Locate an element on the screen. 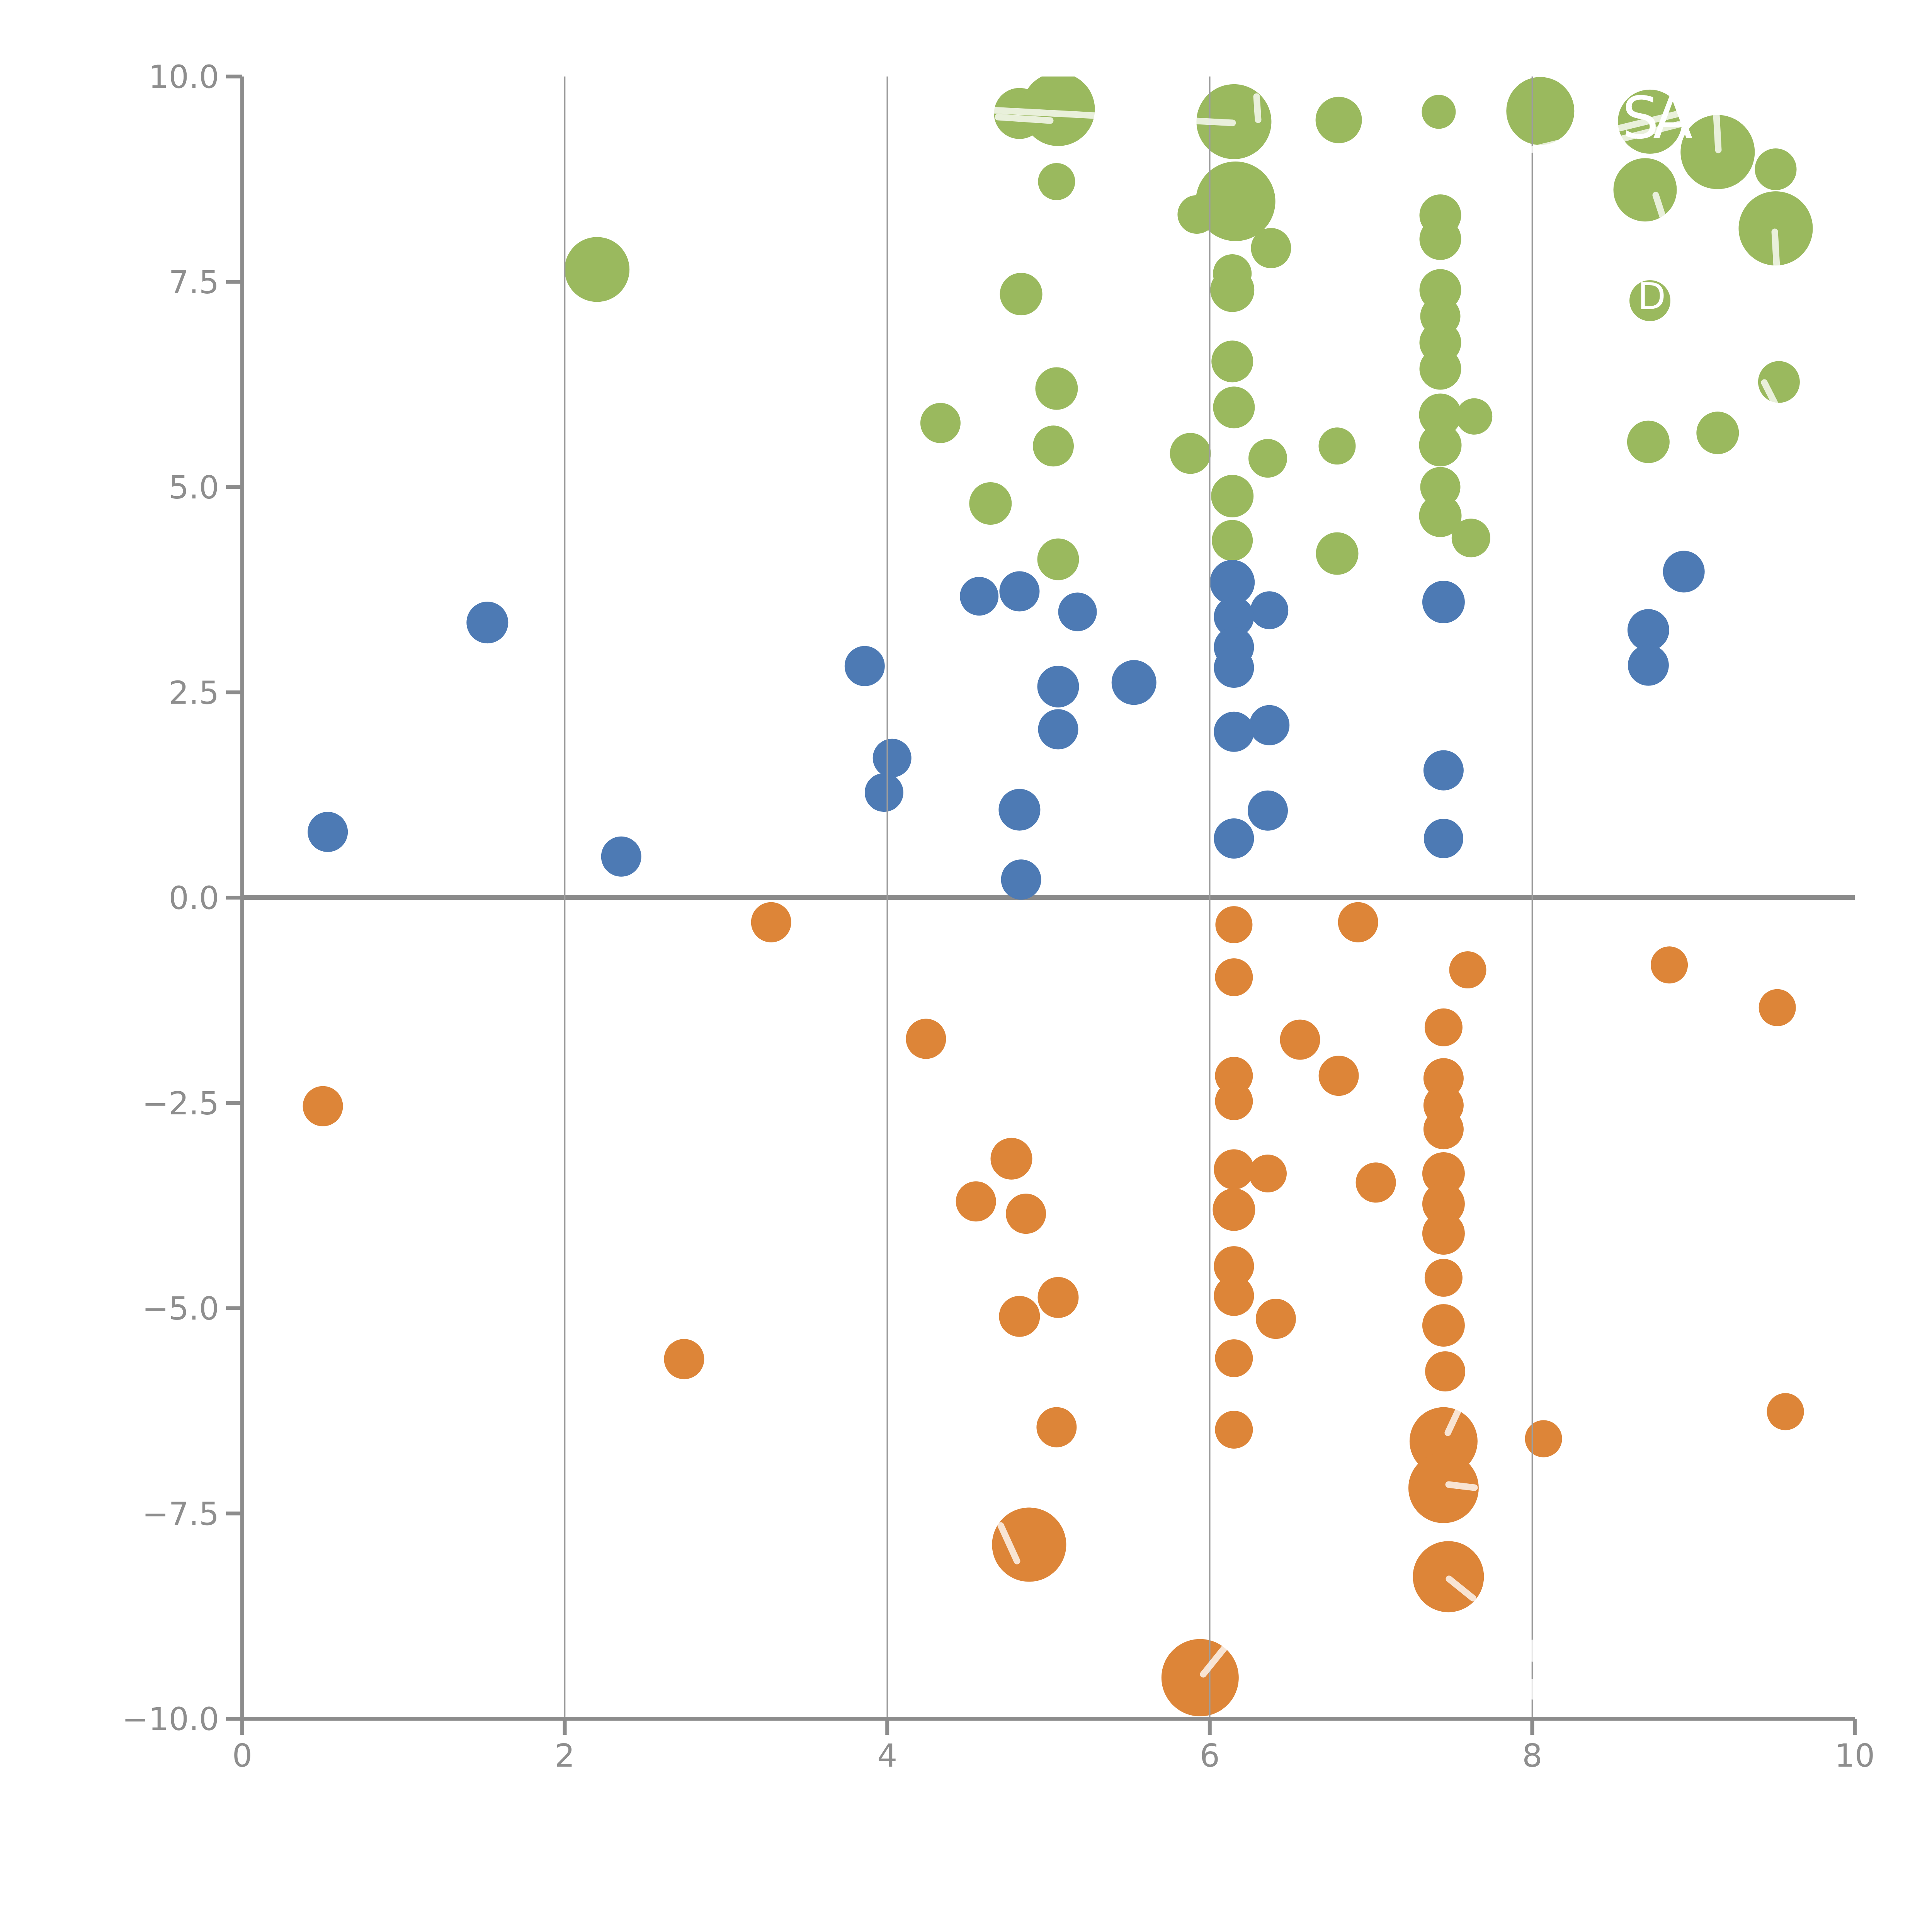 The image size is (1932, 1932). x-tick-label: 0 is located at coordinates (242, 1756).